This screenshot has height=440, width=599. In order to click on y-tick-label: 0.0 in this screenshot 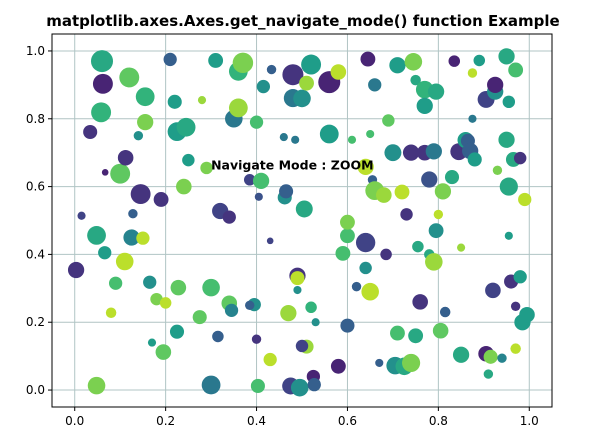, I will do `click(35, 390)`.